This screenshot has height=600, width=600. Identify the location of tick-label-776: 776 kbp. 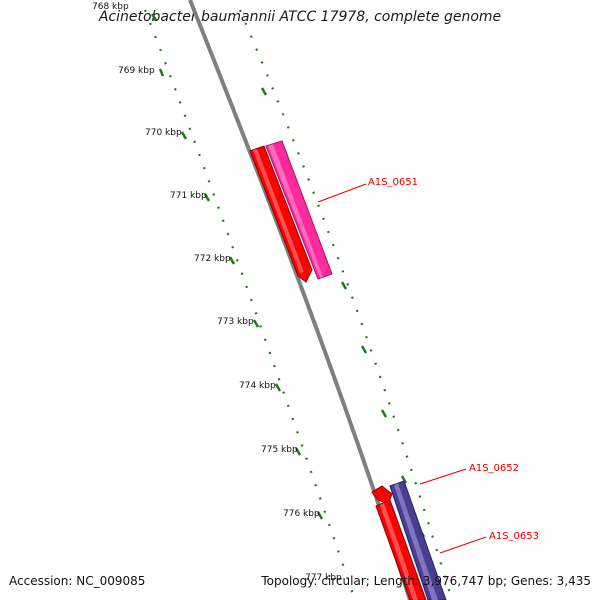
(301, 514).